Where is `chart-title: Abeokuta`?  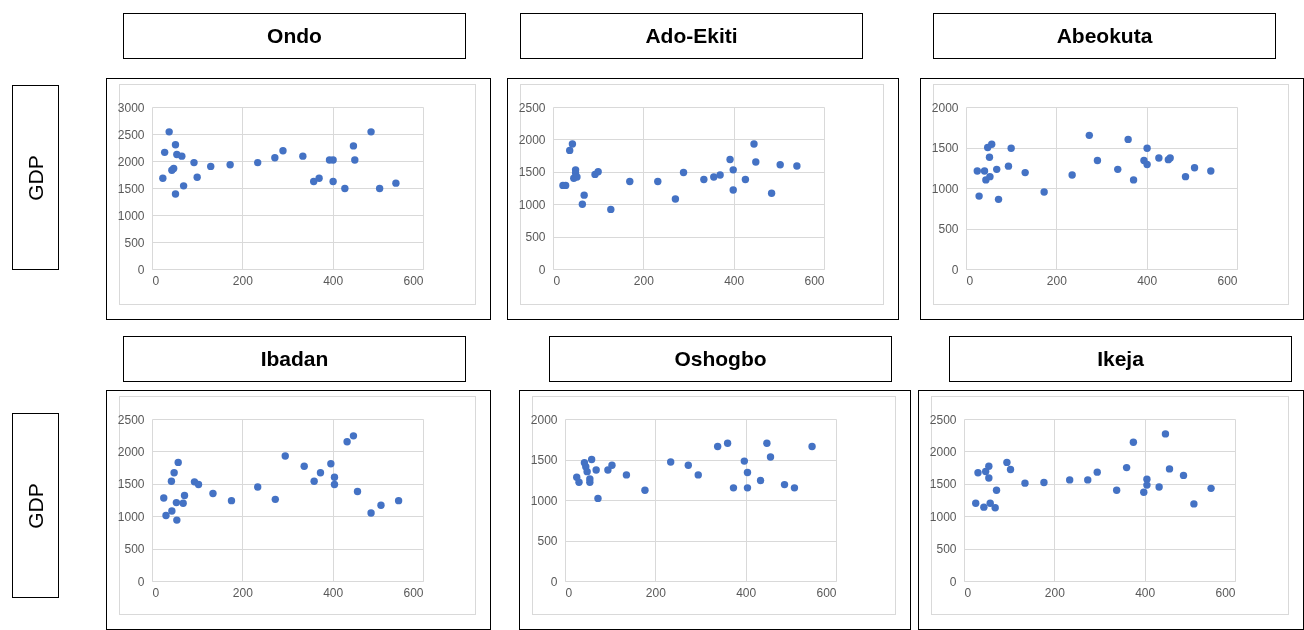 chart-title: Abeokuta is located at coordinates (1104, 36).